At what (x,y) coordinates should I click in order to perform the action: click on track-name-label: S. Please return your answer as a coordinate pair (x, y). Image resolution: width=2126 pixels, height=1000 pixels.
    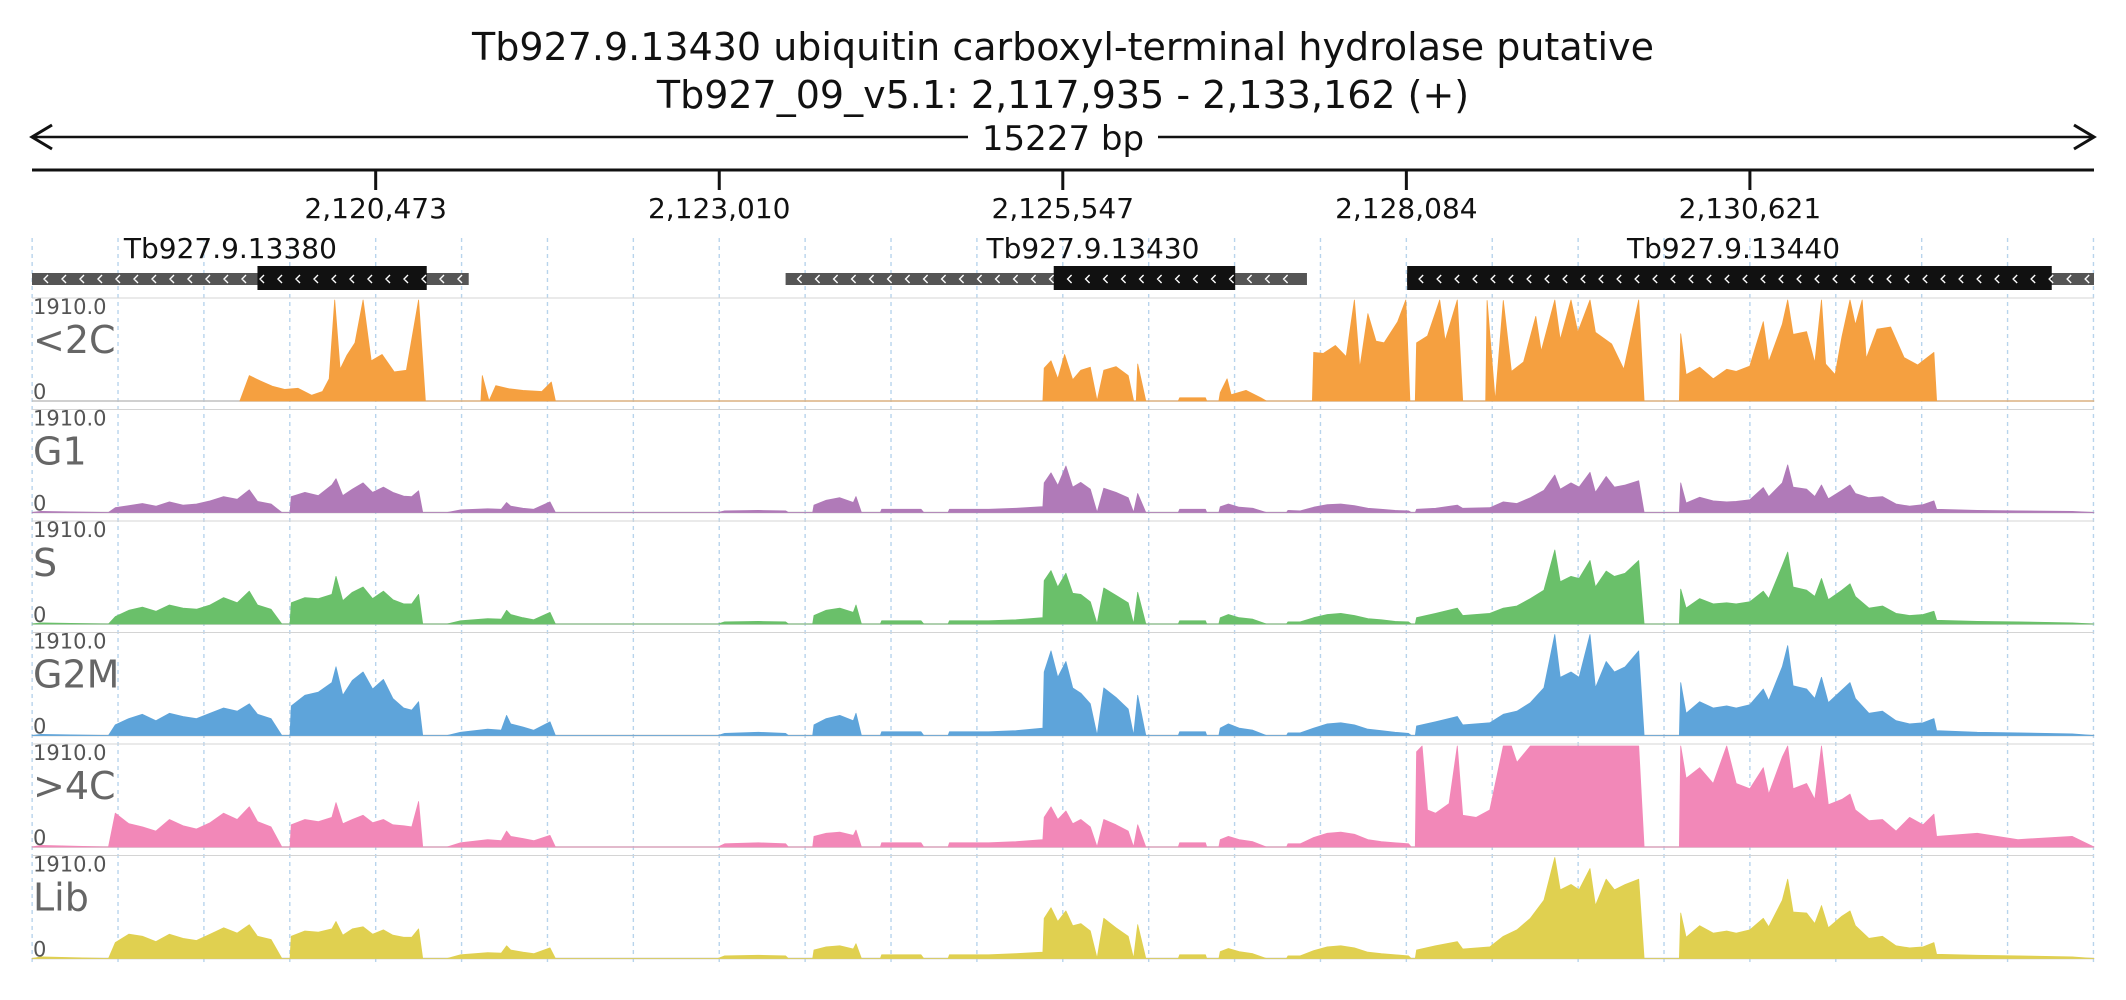
    Looking at the image, I should click on (45, 563).